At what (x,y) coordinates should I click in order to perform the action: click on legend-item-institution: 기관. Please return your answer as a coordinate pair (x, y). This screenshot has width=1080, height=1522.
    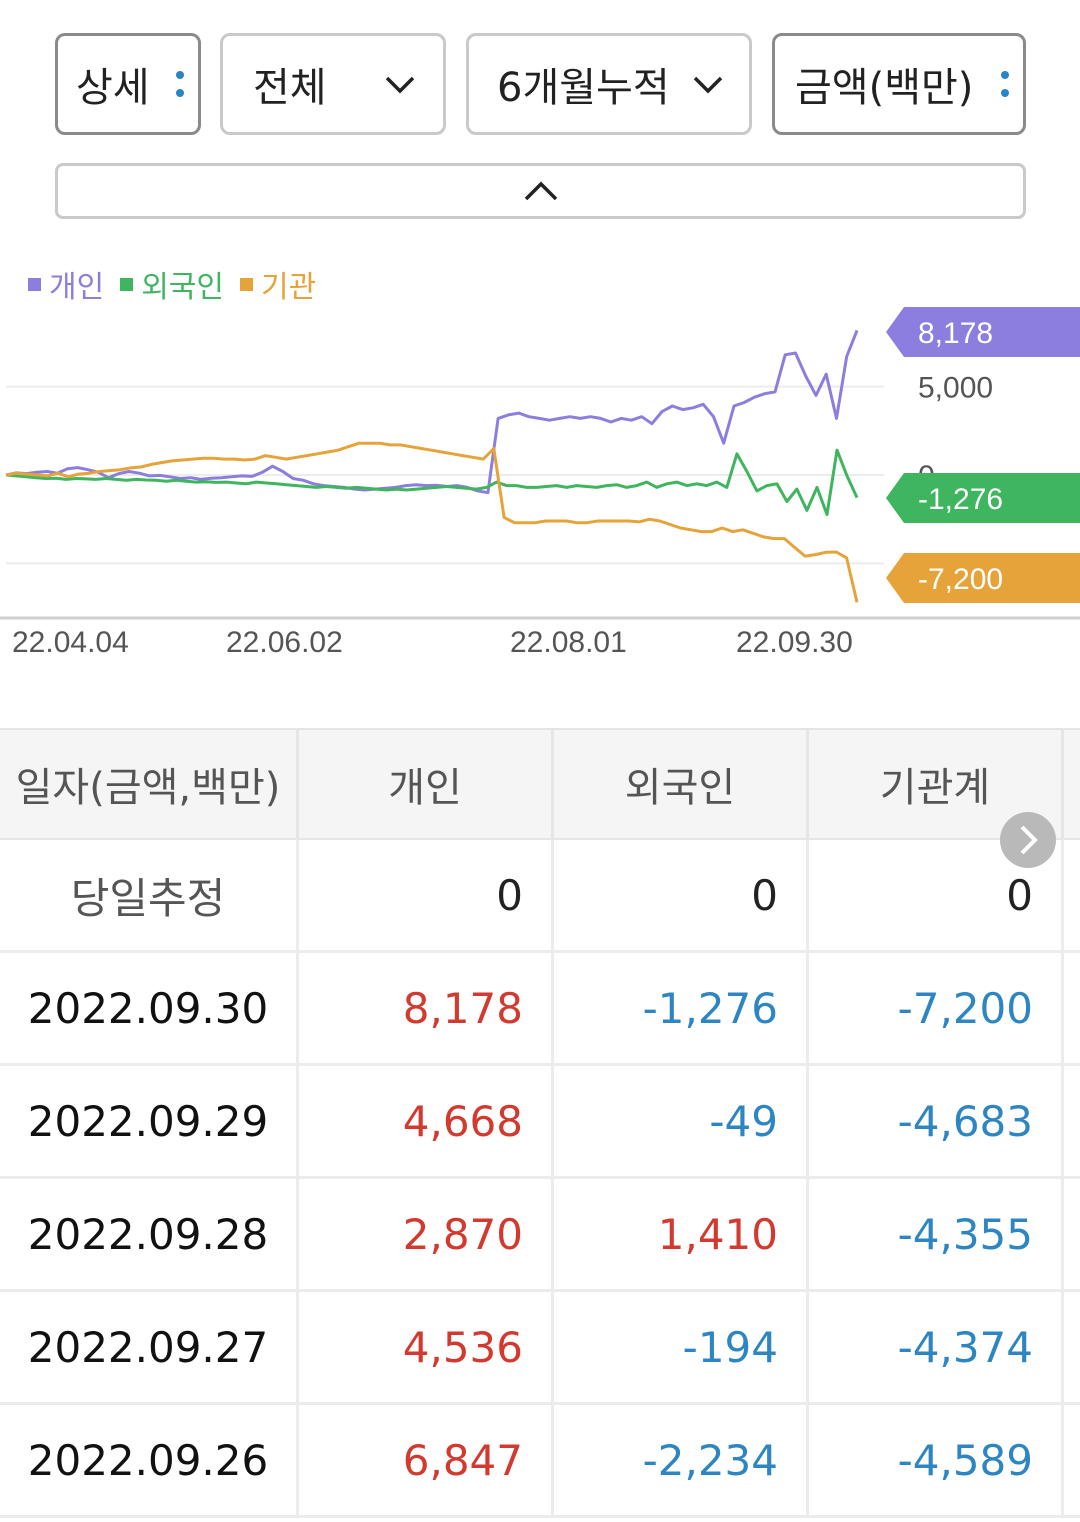
    Looking at the image, I should click on (278, 284).